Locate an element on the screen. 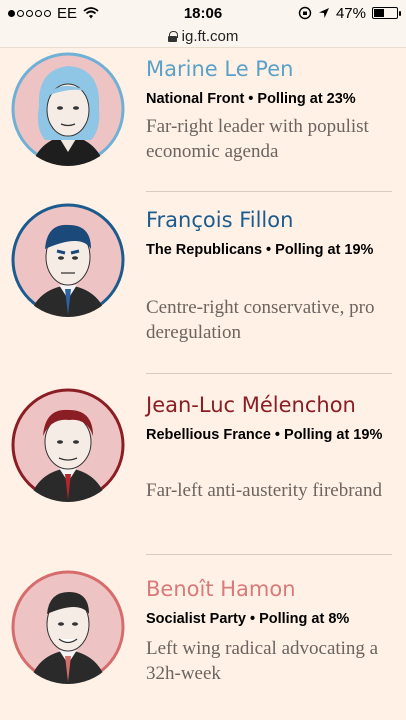 This screenshot has width=406, height=720. battery-percent: 47% is located at coordinates (350, 13).